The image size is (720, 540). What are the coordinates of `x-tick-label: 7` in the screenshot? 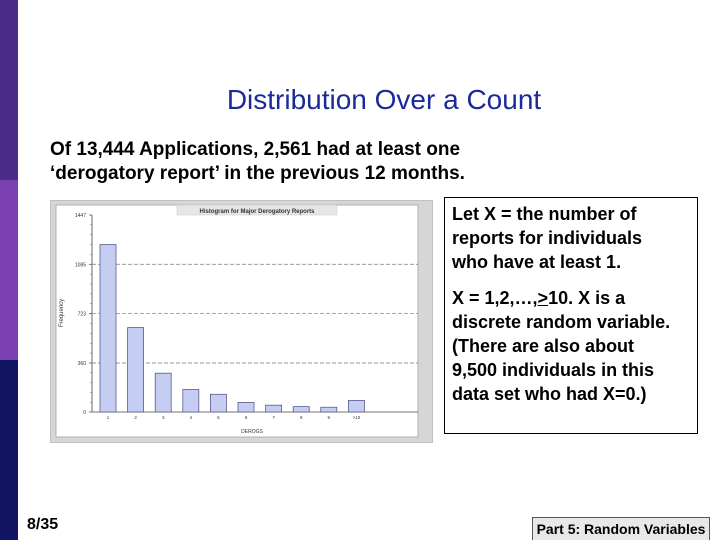 It's located at (273, 417).